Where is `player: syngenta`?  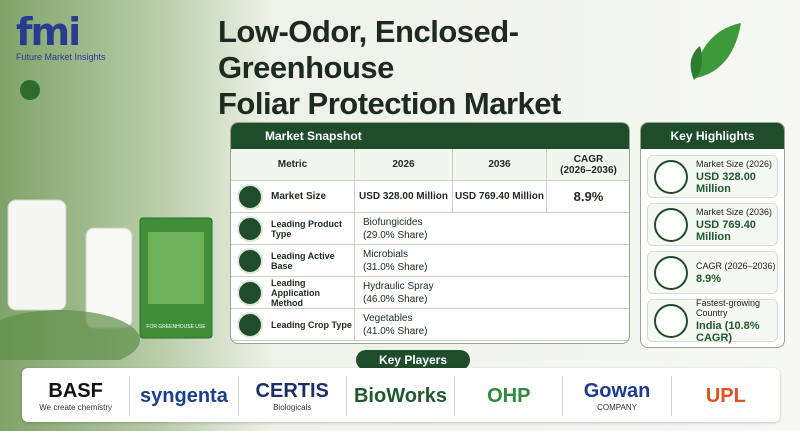
player: syngenta is located at coordinates (184, 396).